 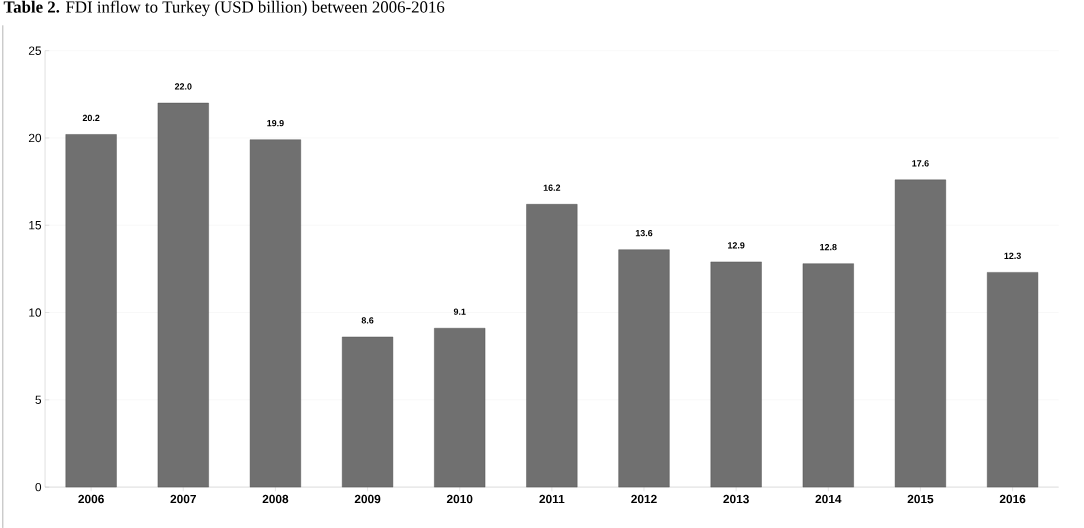 What do you see at coordinates (367, 499) in the screenshot?
I see `x-tick-label: 2009` at bounding box center [367, 499].